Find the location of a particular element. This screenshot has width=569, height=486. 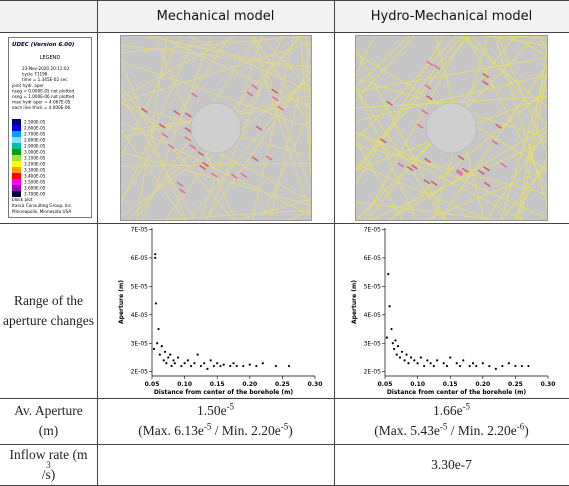

inflow-cell: 3.30e-7 is located at coordinates (451, 465).